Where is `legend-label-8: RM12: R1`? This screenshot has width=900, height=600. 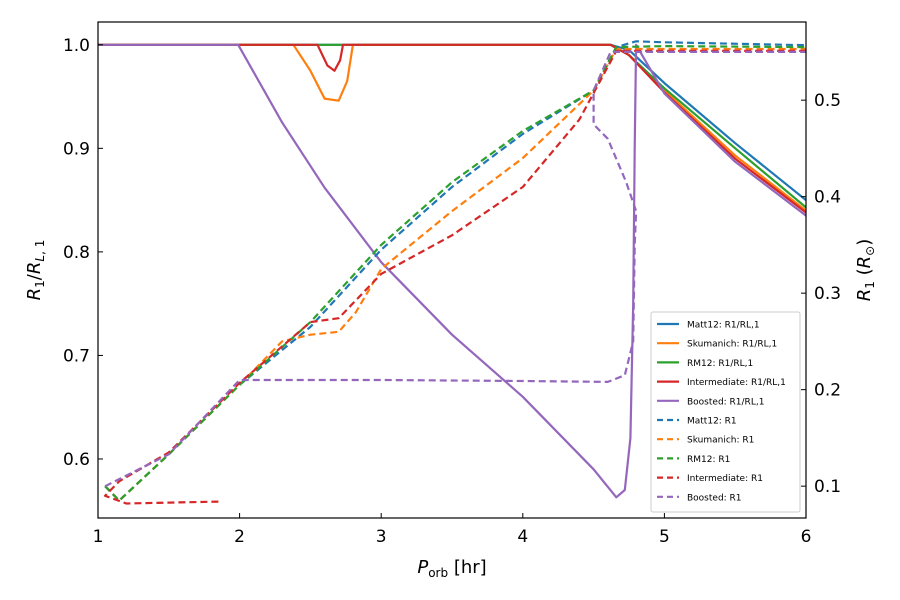 legend-label-8: RM12: R1 is located at coordinates (708, 460).